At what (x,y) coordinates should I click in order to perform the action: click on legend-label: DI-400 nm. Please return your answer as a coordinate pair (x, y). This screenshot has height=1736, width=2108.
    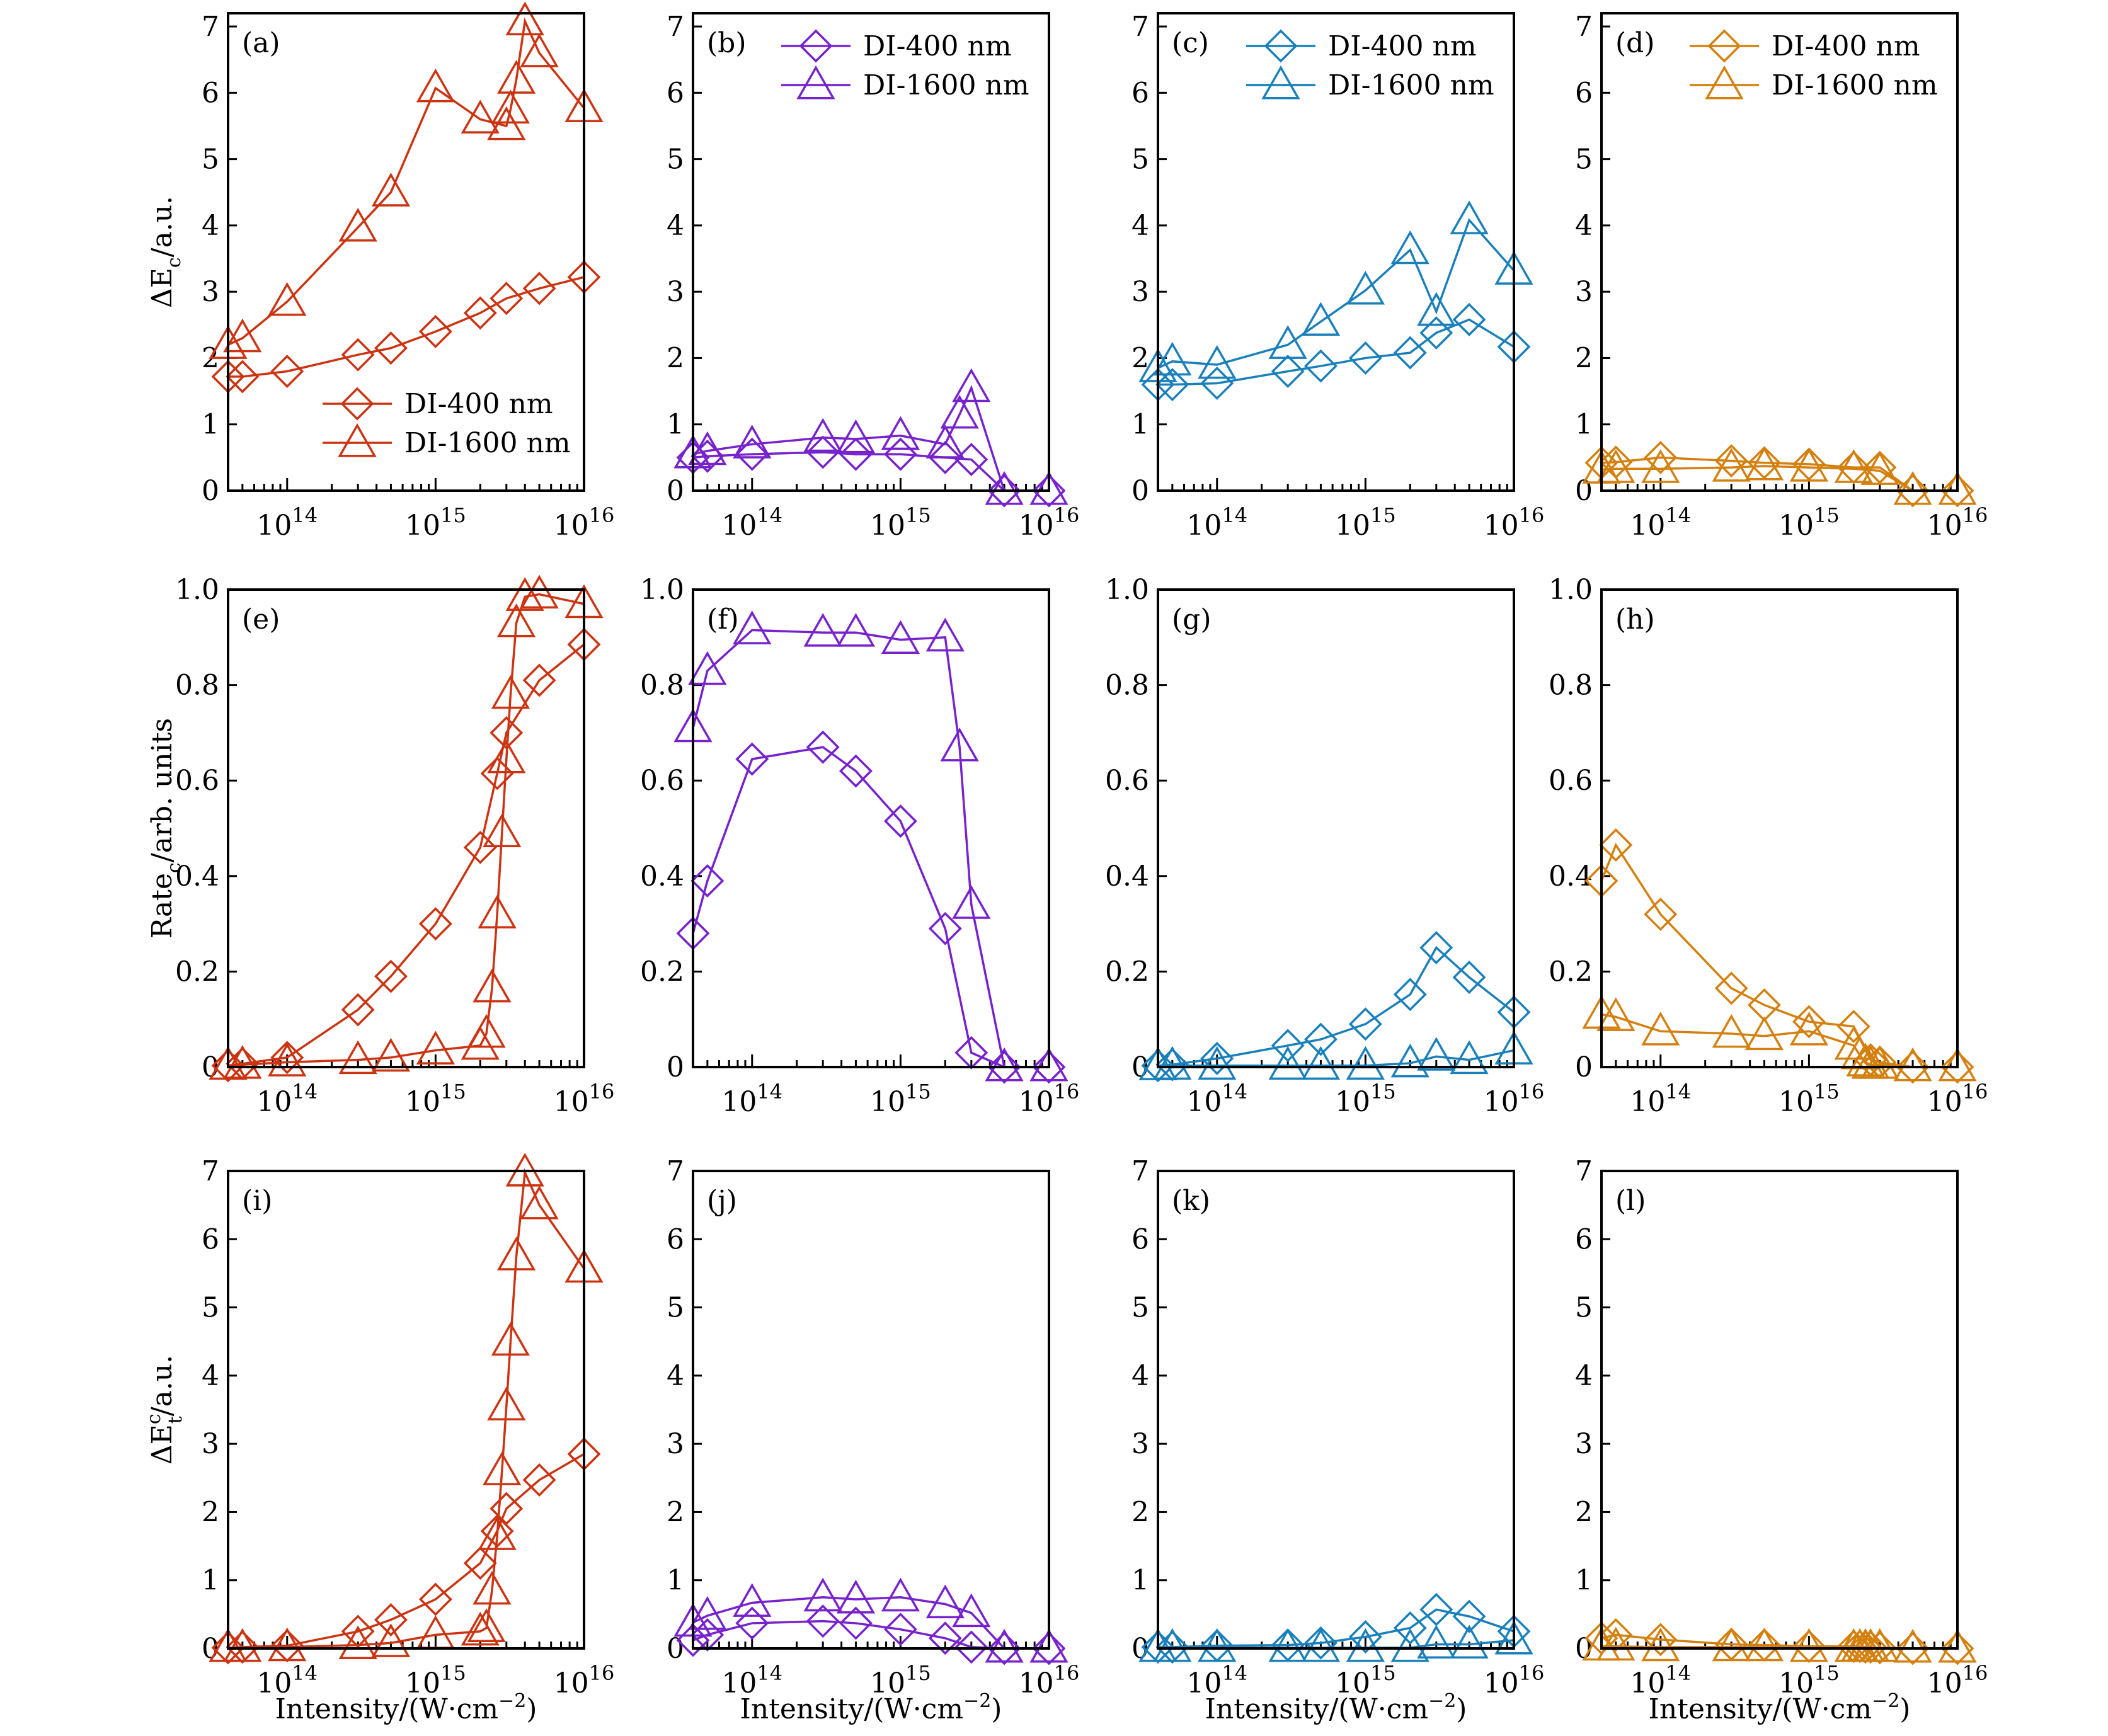
    Looking at the image, I should click on (1402, 46).